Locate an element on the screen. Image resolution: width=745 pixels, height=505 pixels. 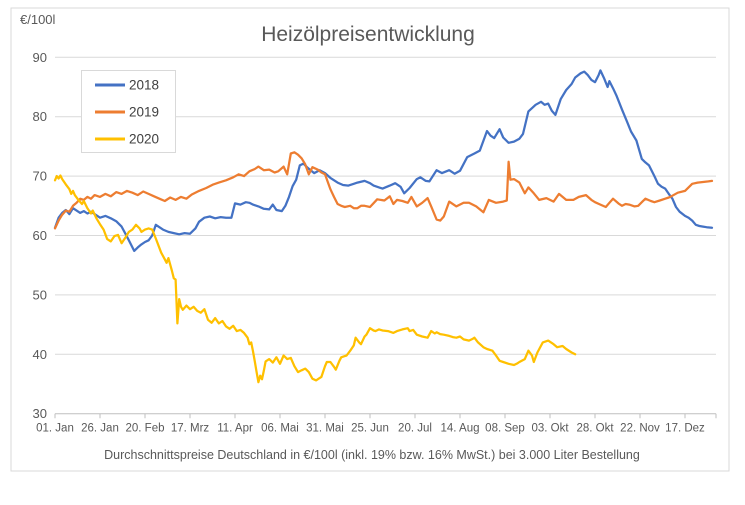
y-tick-label: 30 is located at coordinates (40, 413).